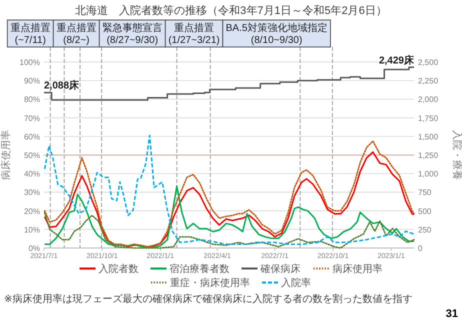 Image resolution: width=462 pixels, height=320 pixels. I want to click on y2-tick-label: 2,250, so click(428, 81).